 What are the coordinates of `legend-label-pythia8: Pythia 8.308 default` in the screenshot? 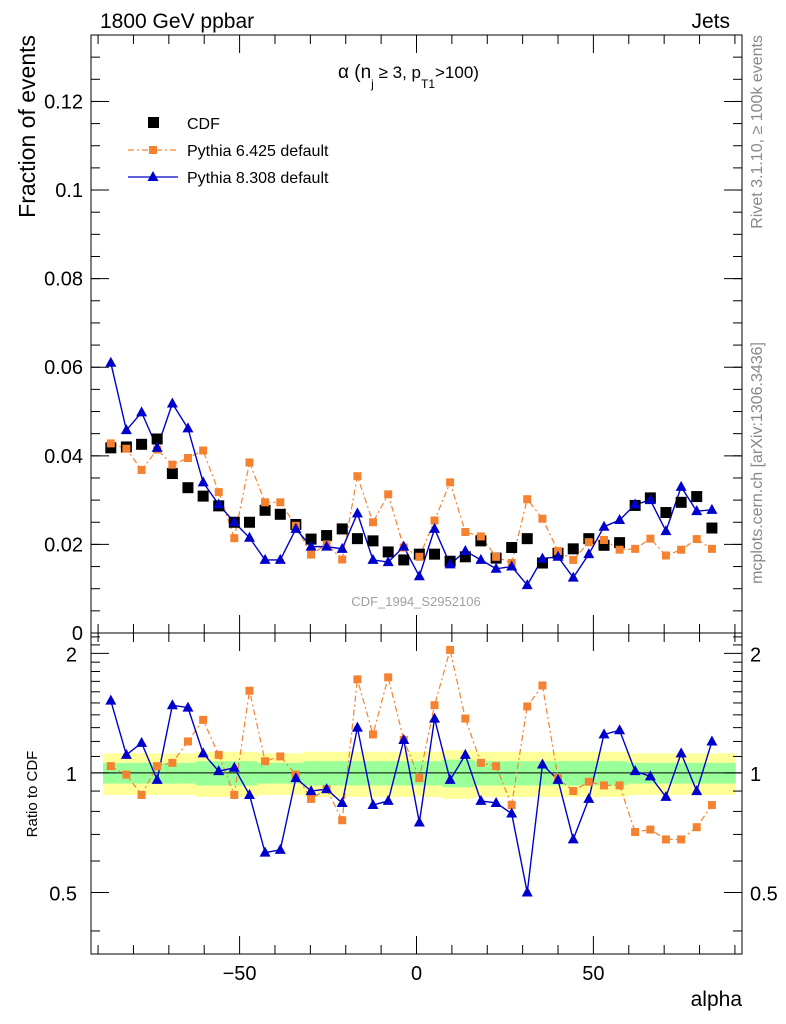 It's located at (258, 178).